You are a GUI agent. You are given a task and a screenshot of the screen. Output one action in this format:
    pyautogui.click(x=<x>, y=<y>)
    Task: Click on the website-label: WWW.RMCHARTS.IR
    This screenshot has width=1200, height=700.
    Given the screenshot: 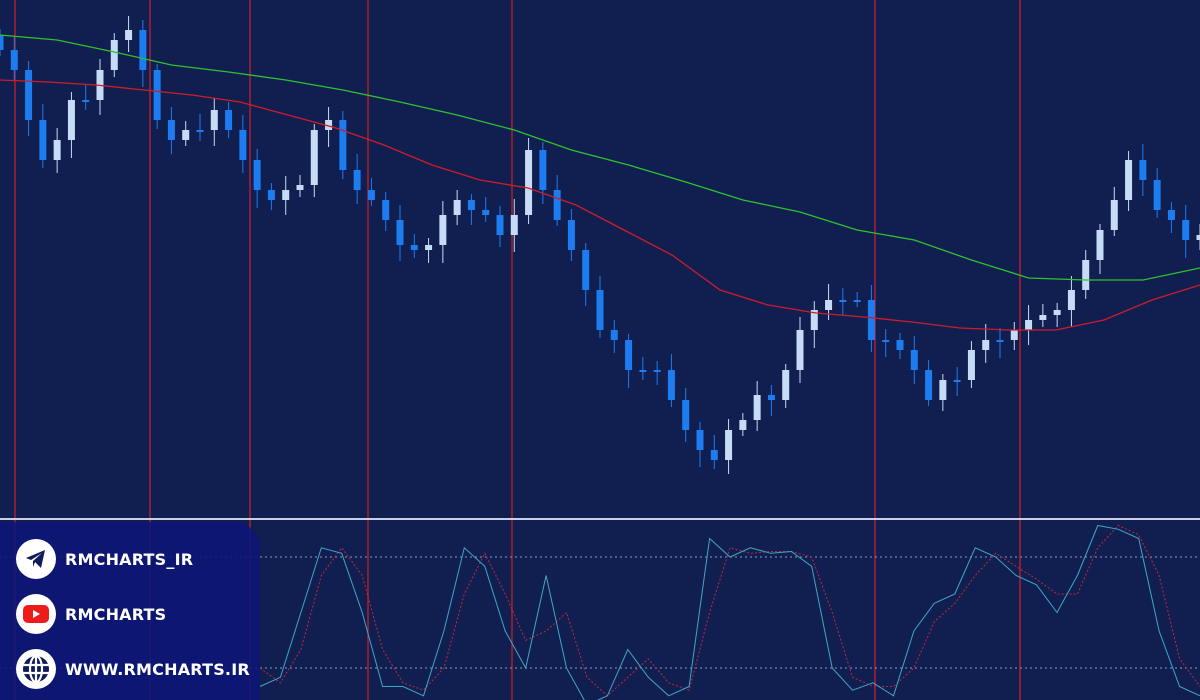 What is the action you would take?
    pyautogui.click(x=157, y=669)
    